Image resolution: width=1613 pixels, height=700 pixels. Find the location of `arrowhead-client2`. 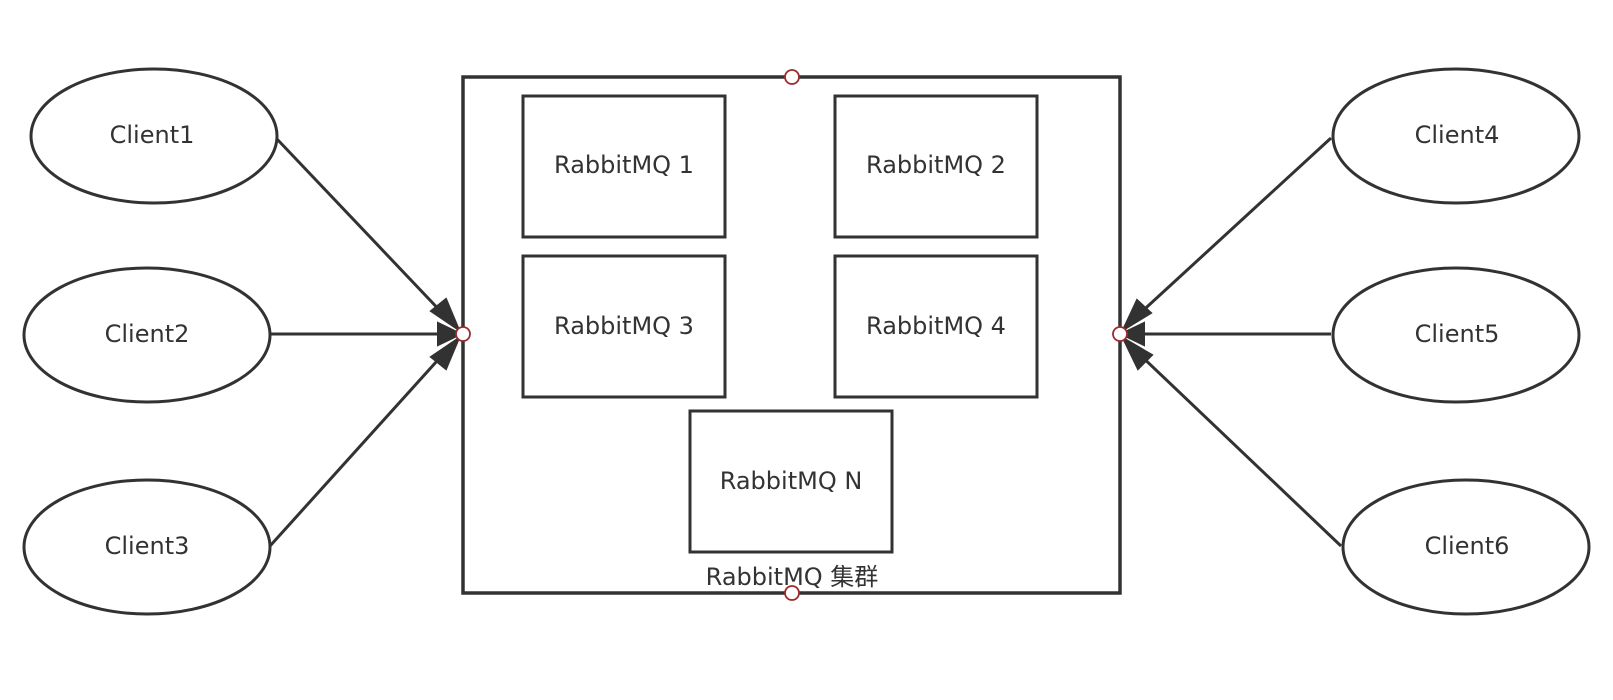

arrowhead-client2 is located at coordinates (450, 334).